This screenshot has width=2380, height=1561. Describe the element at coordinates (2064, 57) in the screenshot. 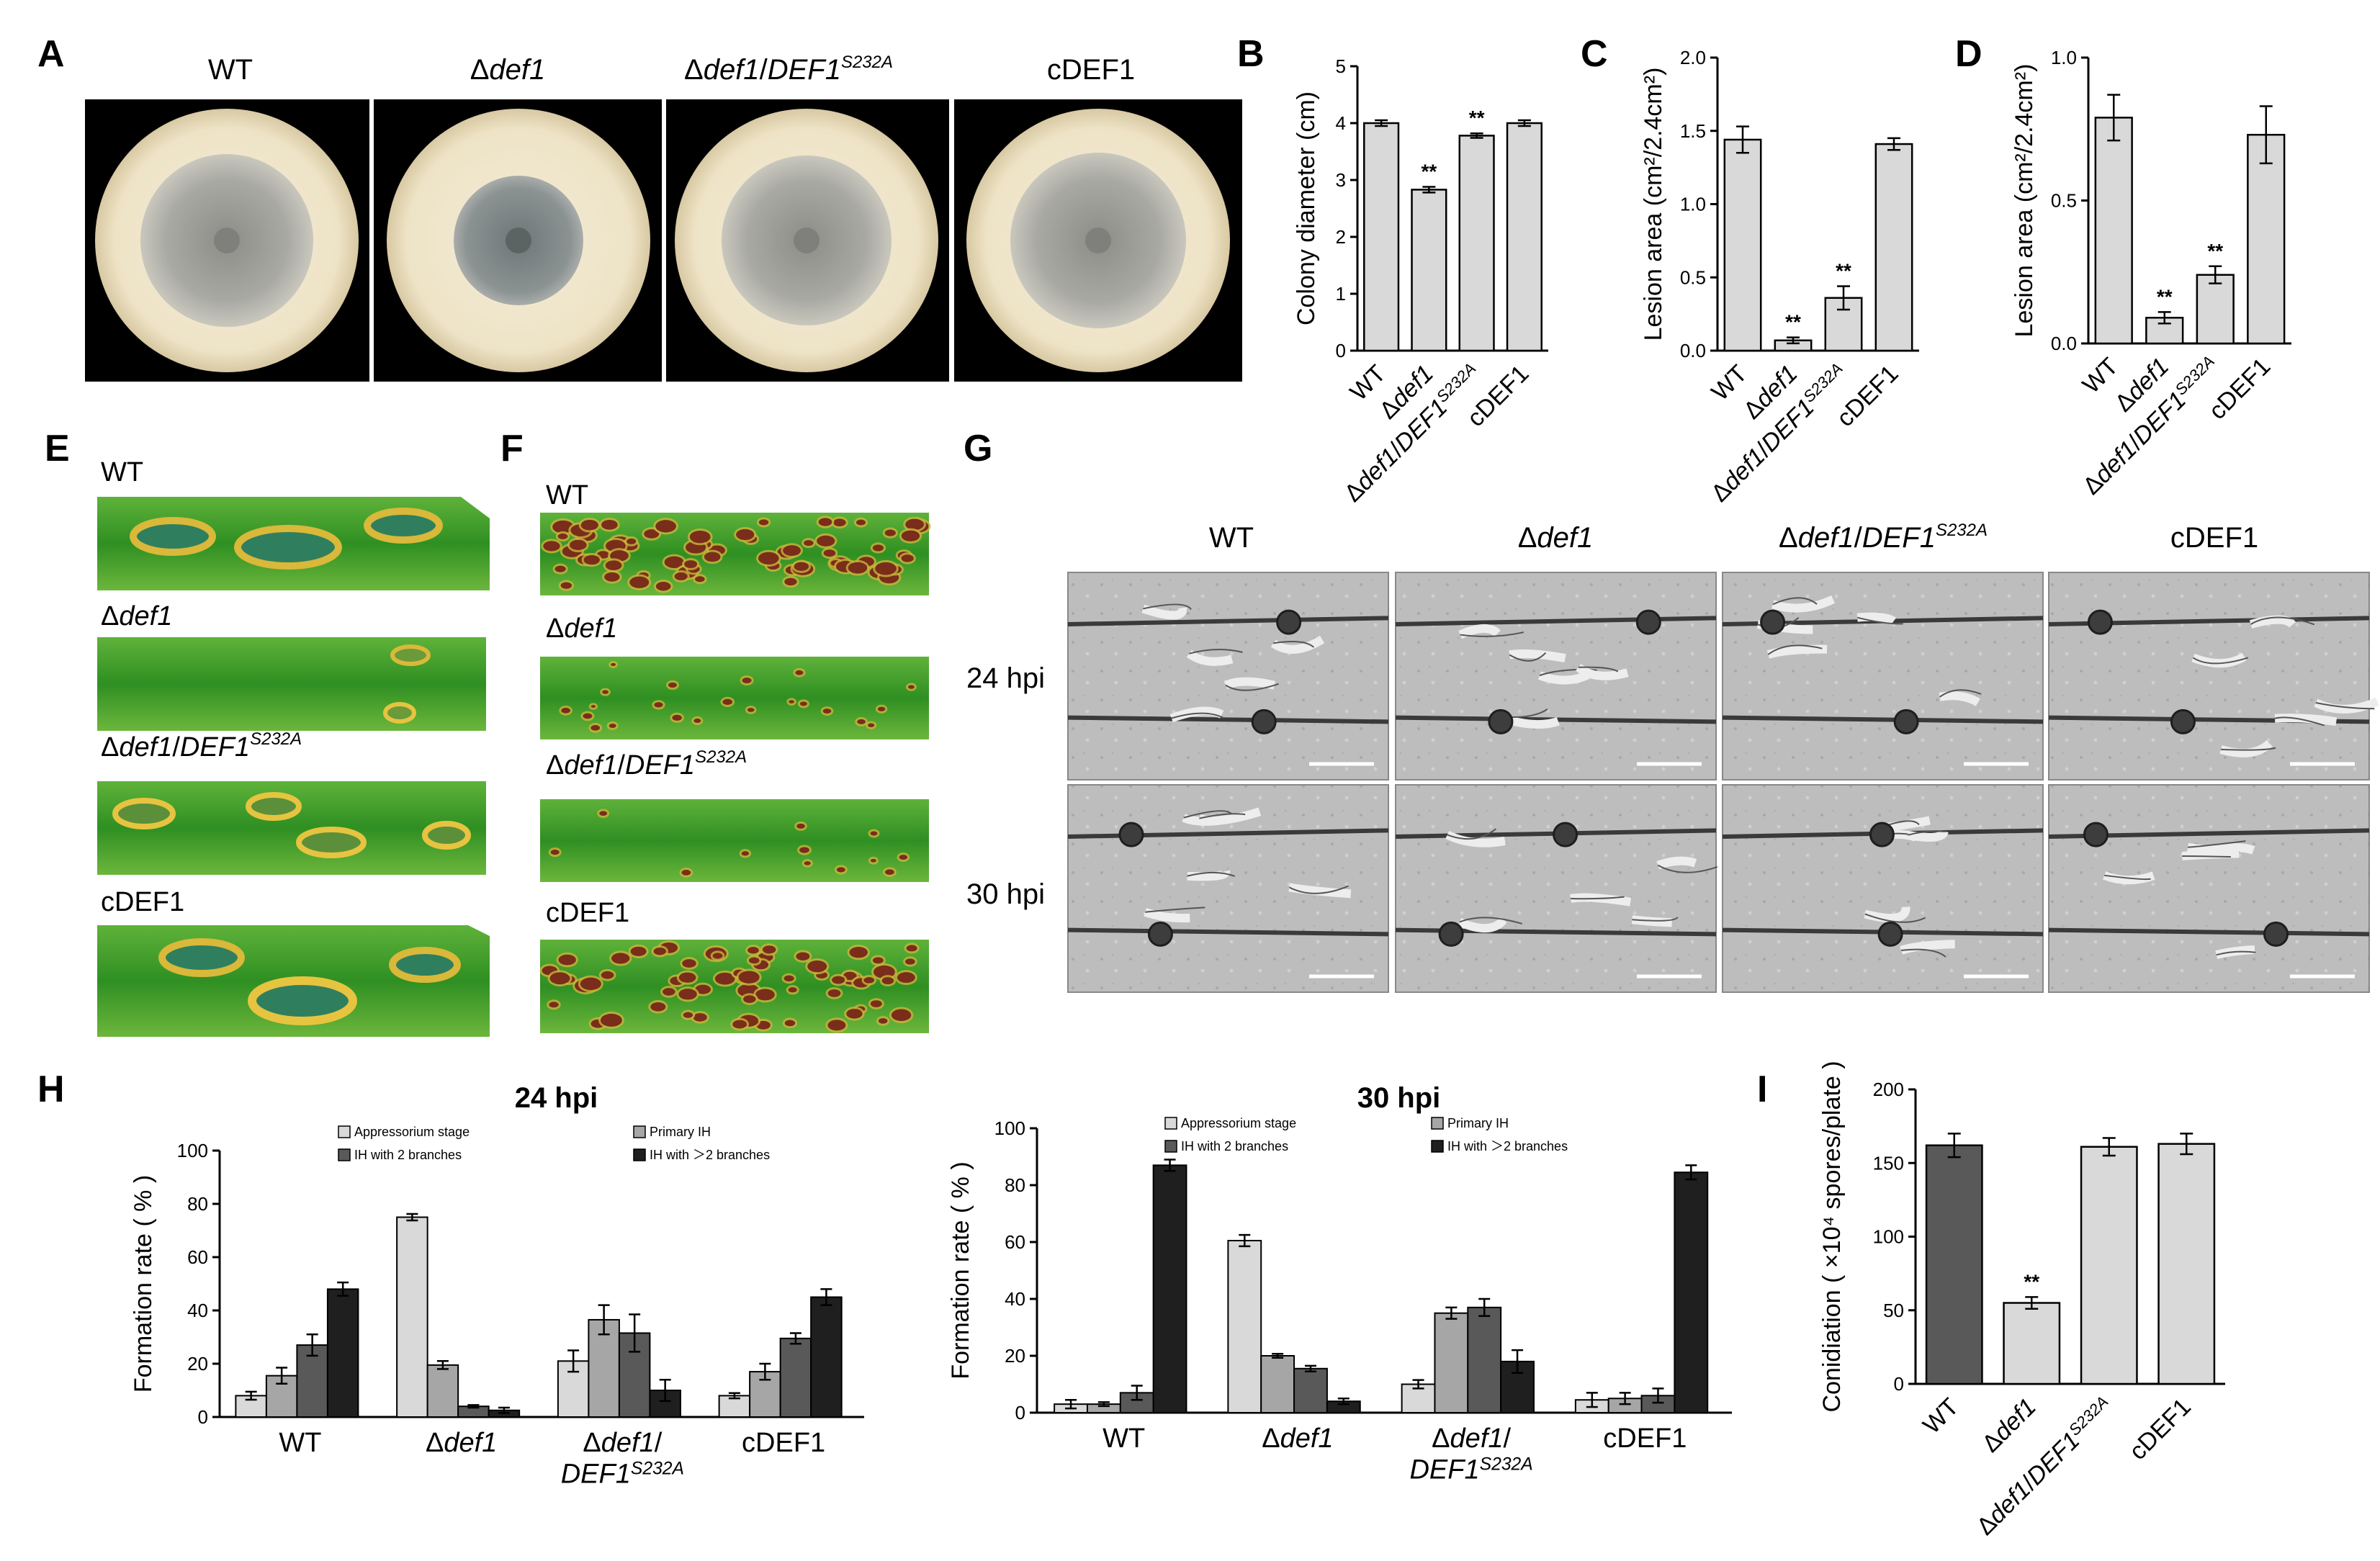

I see `y-tick-label: 1.0` at that location.